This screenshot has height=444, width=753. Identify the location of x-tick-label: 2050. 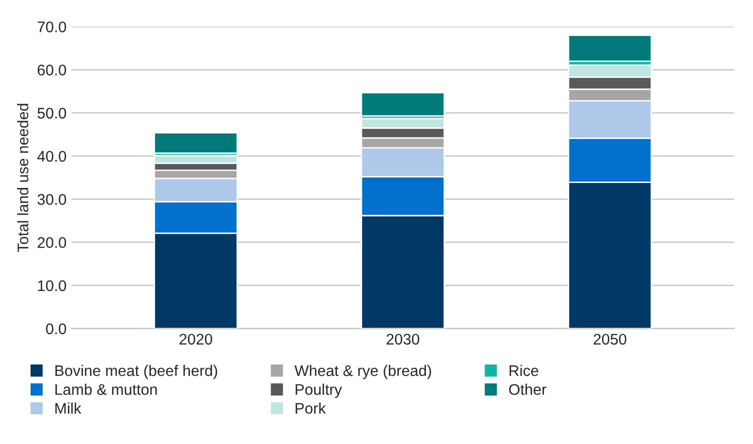
(610, 339).